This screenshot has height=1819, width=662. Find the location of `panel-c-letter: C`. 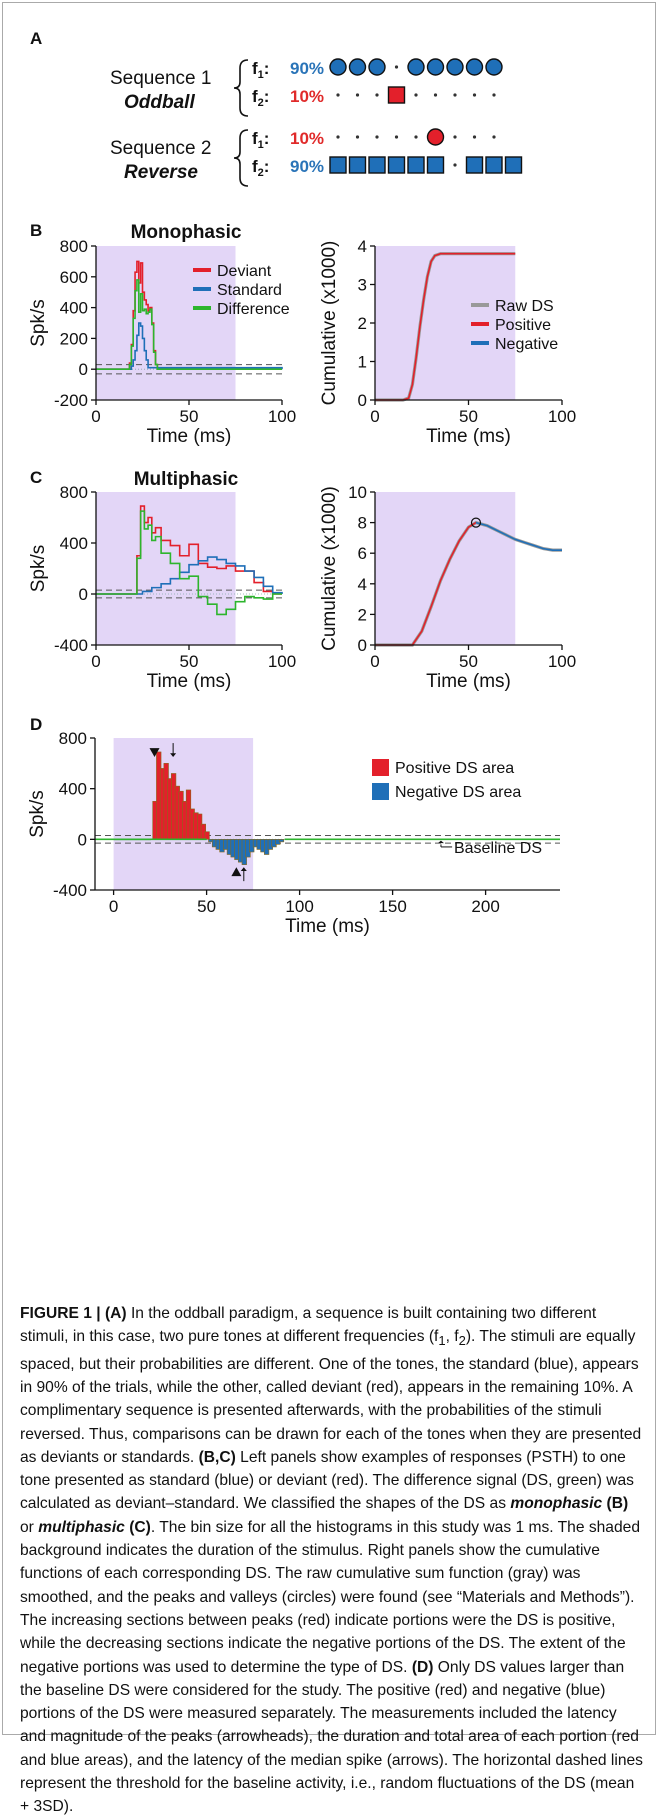

panel-c-letter: C is located at coordinates (36, 477).